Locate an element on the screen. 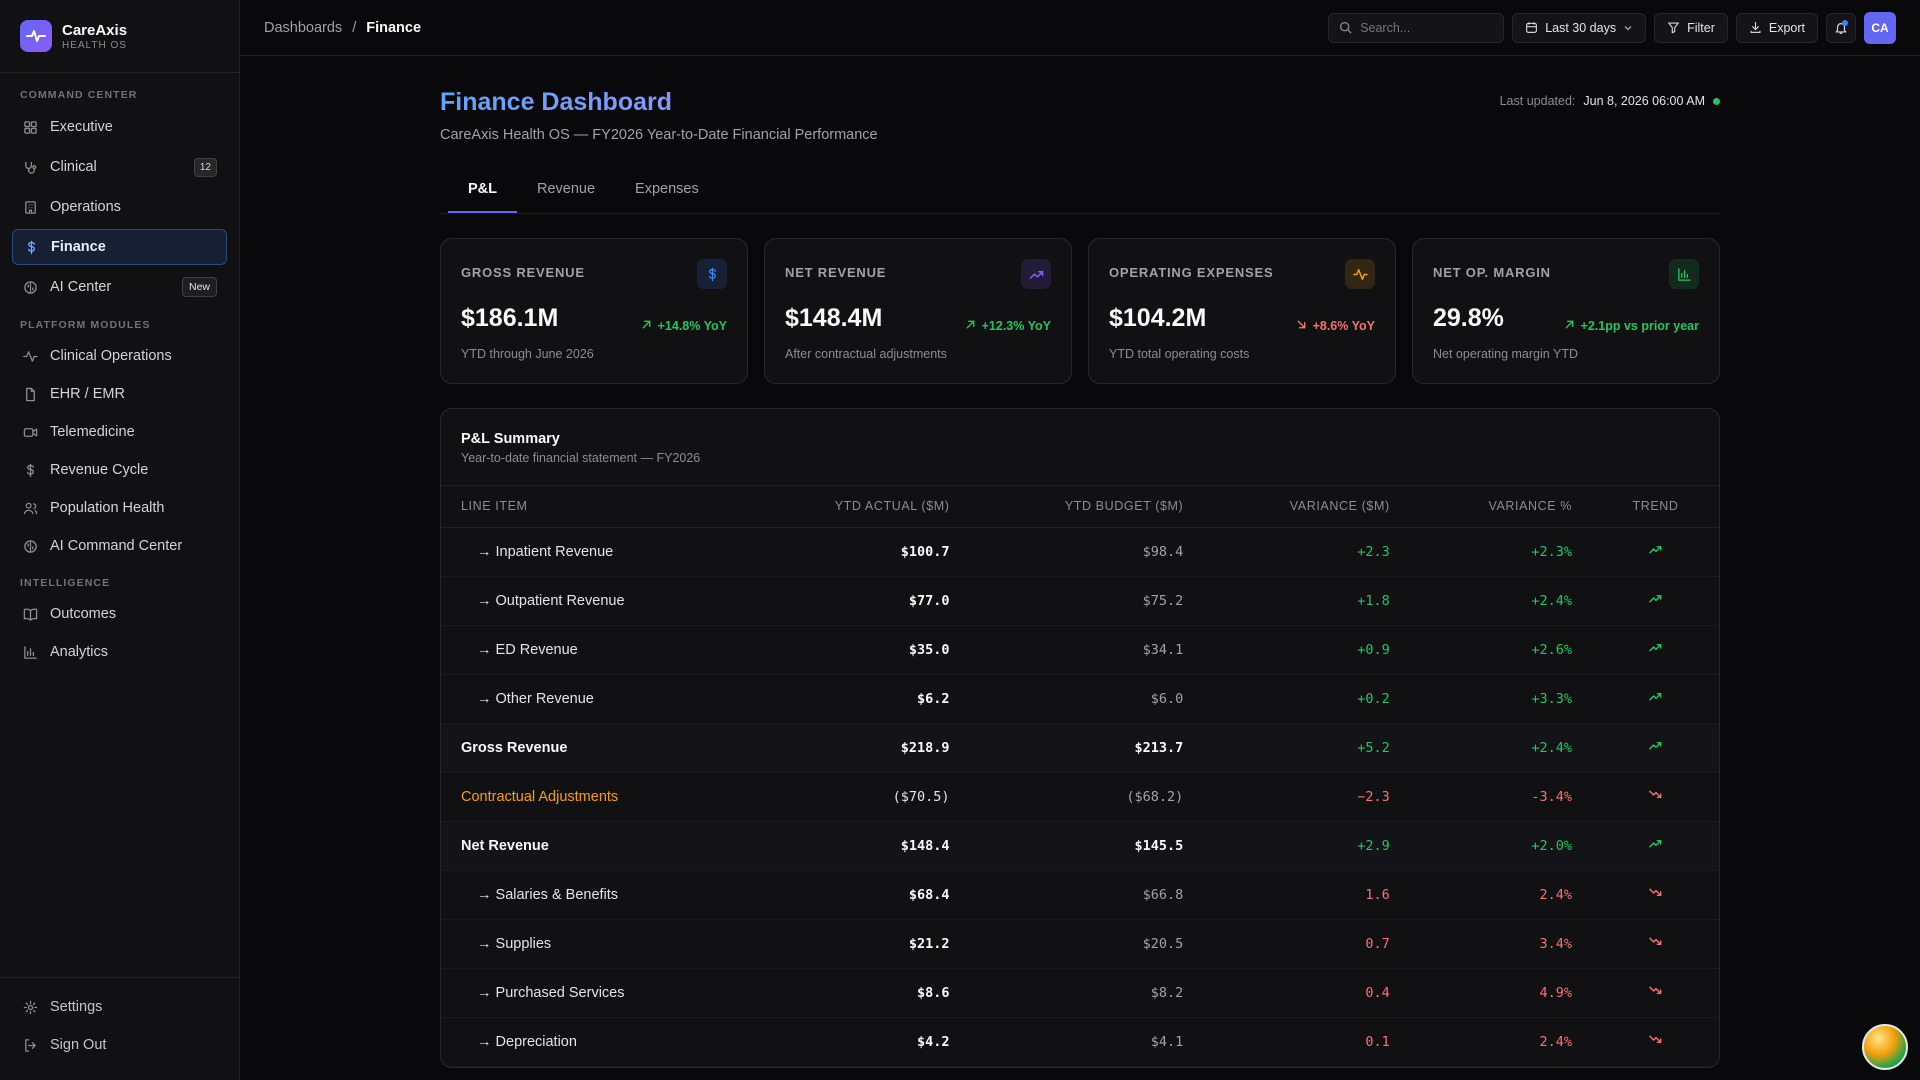 This screenshot has width=1920, height=1080. cell-variance-pct: -3.4% is located at coordinates (1501, 797).